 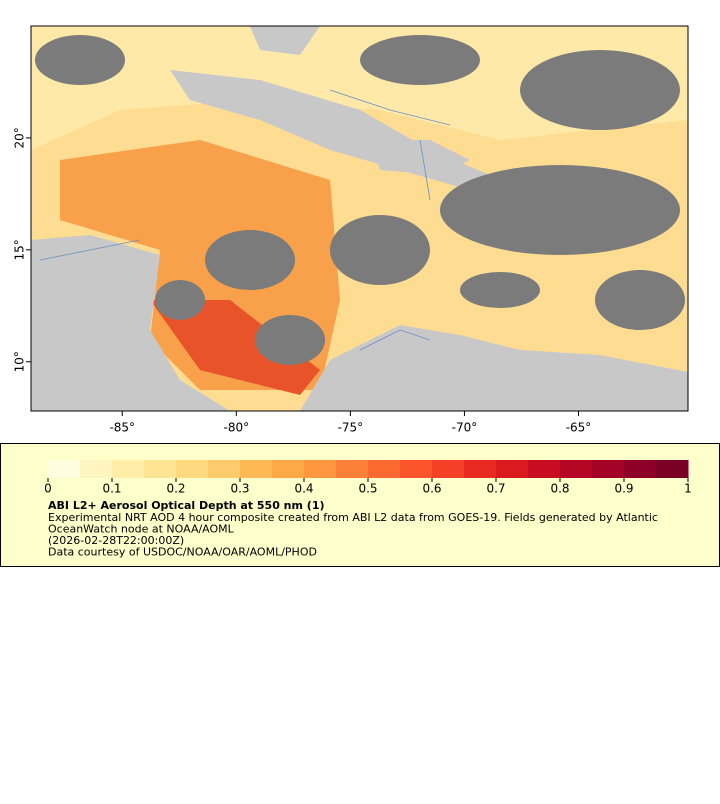 I want to click on colorbar-tick-label: 0.1, so click(x=111, y=489).